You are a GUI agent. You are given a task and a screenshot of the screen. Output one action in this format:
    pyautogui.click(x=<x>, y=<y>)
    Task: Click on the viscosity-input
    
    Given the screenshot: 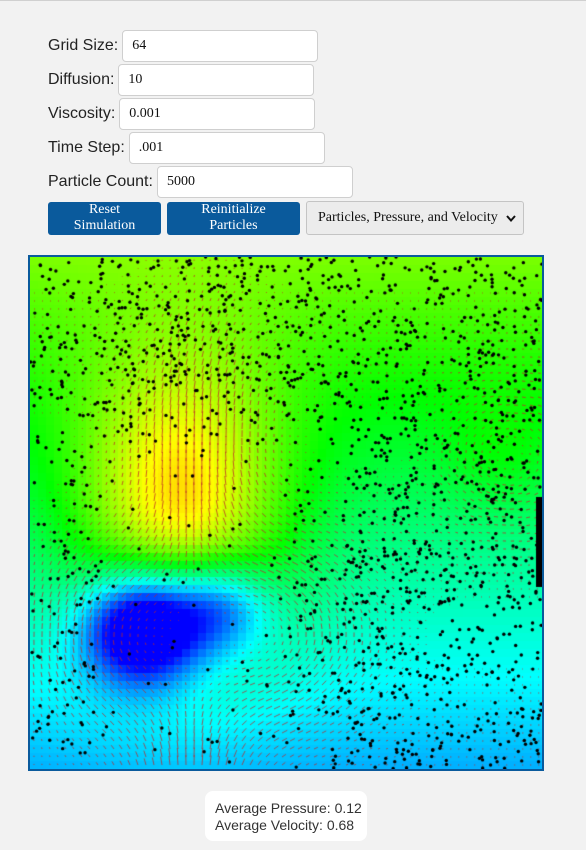 What is the action you would take?
    pyautogui.click(x=217, y=114)
    